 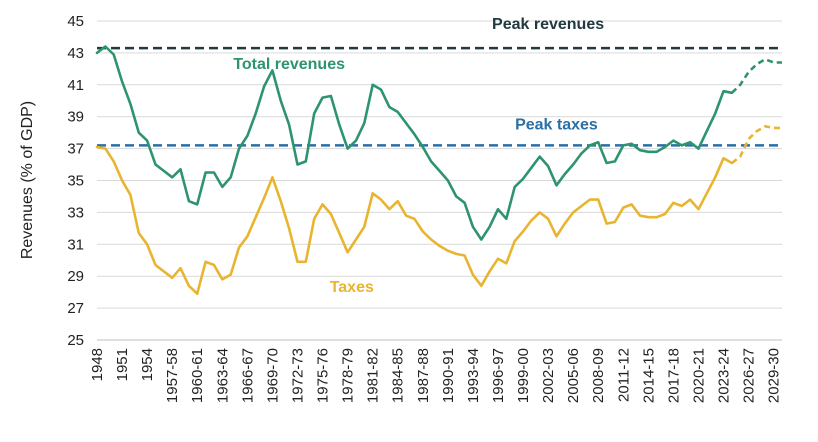 I want to click on x-tick-label: 1963-64, so click(x=222, y=375).